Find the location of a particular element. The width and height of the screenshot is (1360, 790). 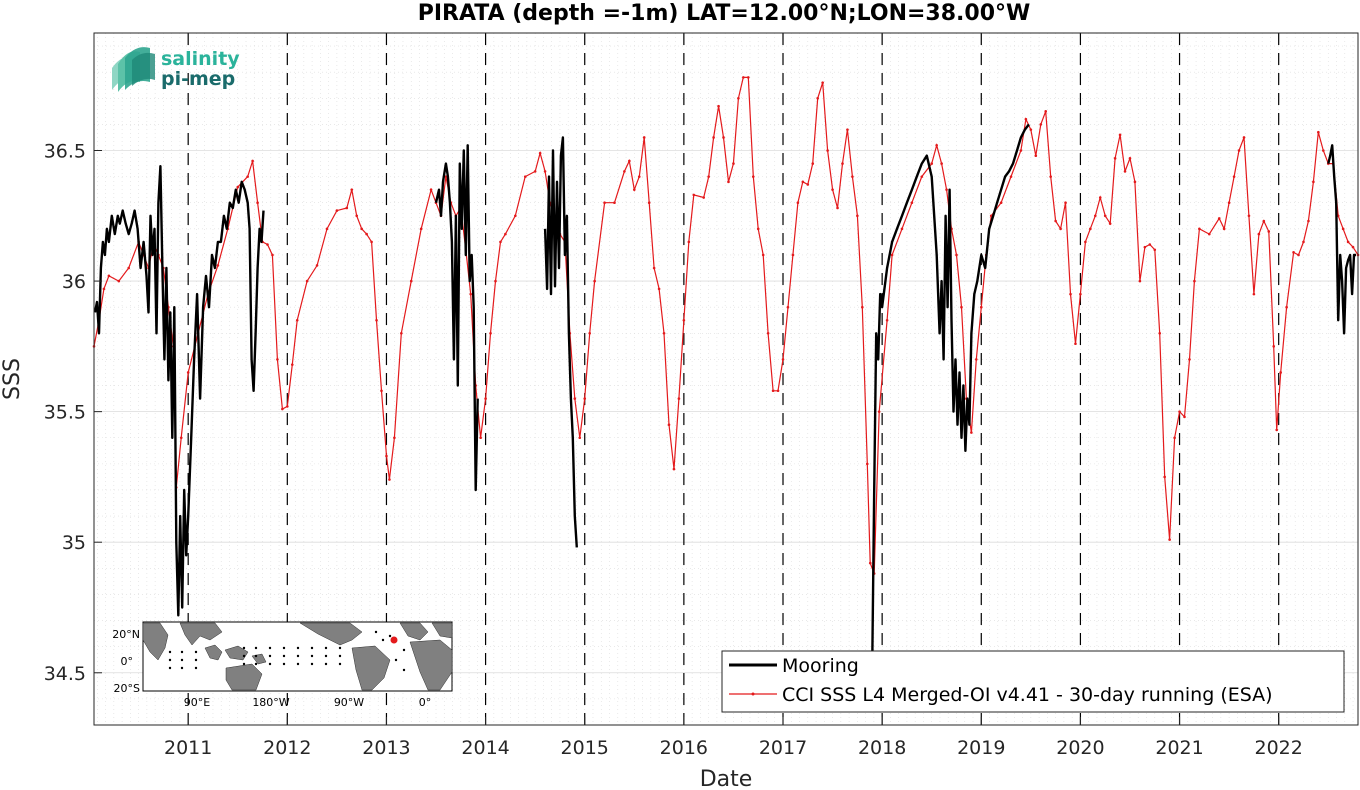

inset-map-mooring-dots is located at coordinates (287, 651).